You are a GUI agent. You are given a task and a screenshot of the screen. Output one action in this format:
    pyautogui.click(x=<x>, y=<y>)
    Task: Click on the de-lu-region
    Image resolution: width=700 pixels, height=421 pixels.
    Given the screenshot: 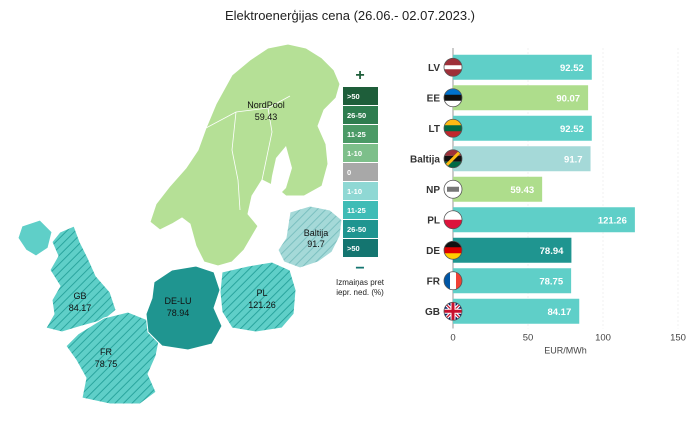 What is the action you would take?
    pyautogui.click(x=184, y=308)
    